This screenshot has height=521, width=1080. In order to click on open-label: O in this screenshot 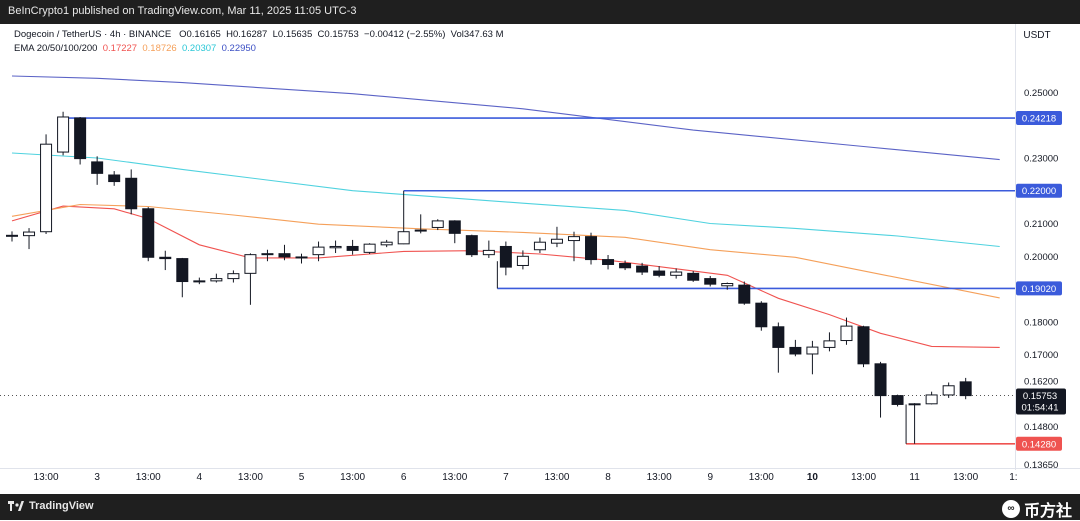, I will do `click(183, 34)`.